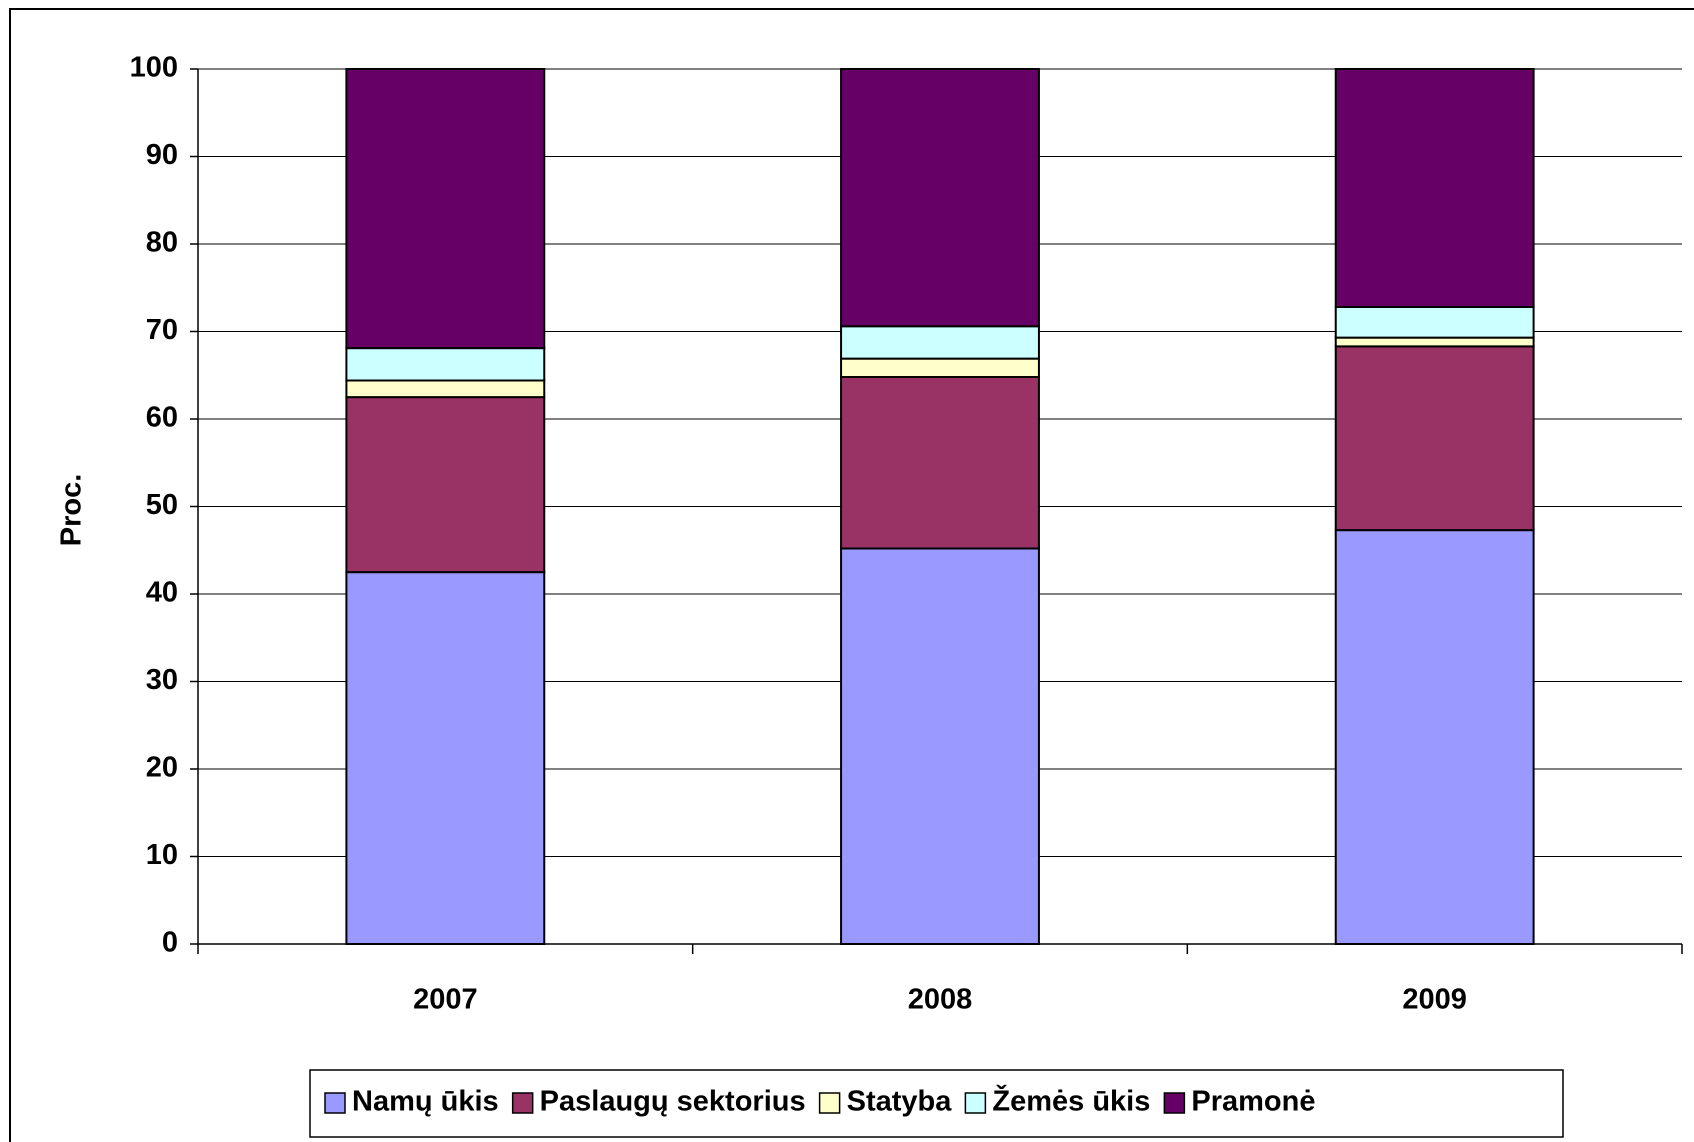 The height and width of the screenshot is (1142, 1694). I want to click on y-tick-label: 20, so click(162, 768).